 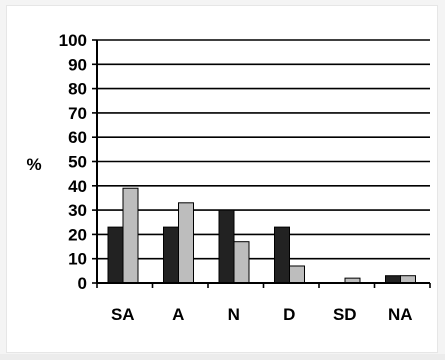 What do you see at coordinates (82, 283) in the screenshot?
I see `y-tick-label: 0` at bounding box center [82, 283].